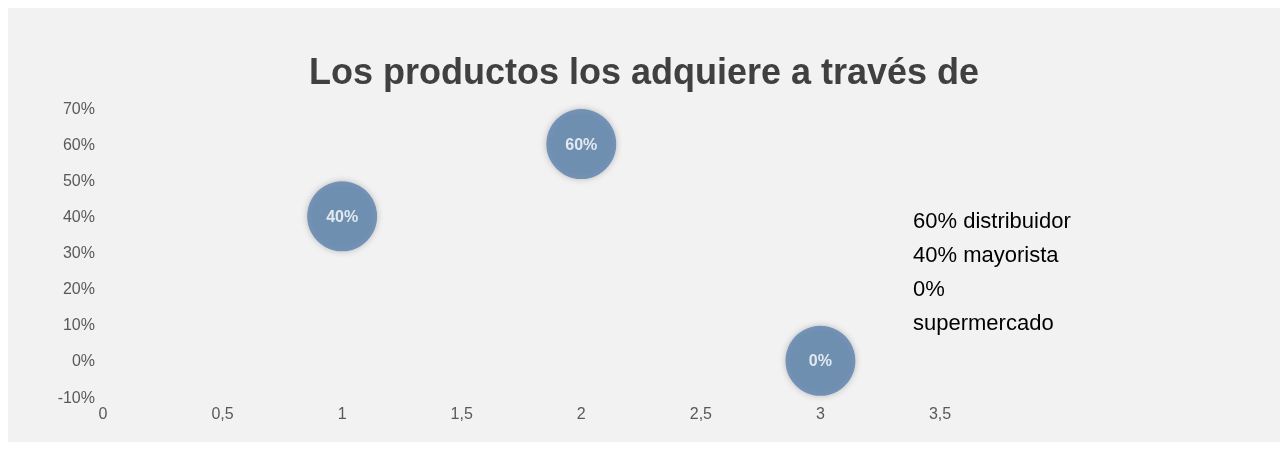 This screenshot has height=450, width=1288. Describe the element at coordinates (83, 361) in the screenshot. I see `y-tick-label: 0%` at that location.